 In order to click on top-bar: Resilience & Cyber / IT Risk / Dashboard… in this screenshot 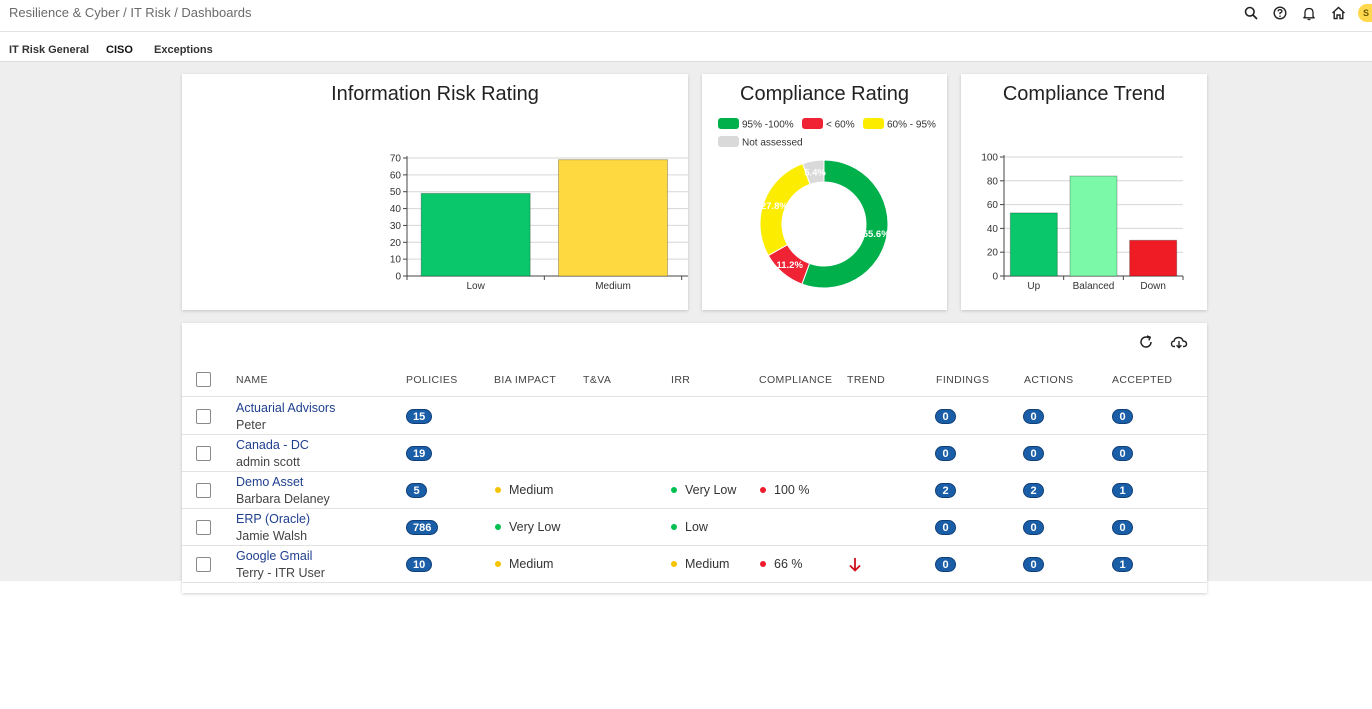, I will do `click(686, 16)`.